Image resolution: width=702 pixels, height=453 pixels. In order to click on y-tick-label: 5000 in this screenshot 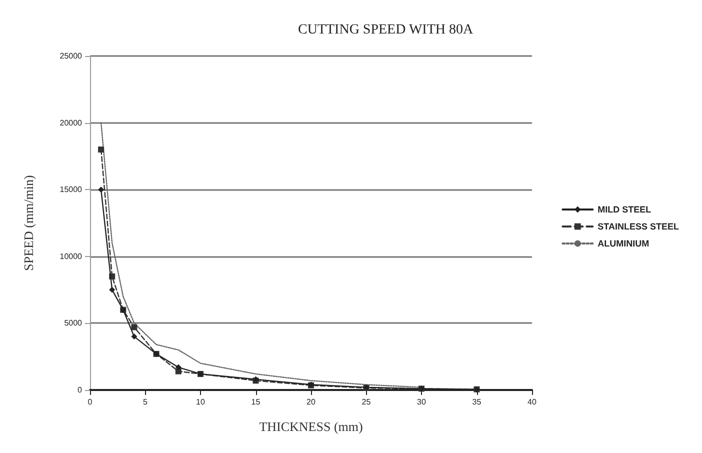, I will do `click(73, 323)`.